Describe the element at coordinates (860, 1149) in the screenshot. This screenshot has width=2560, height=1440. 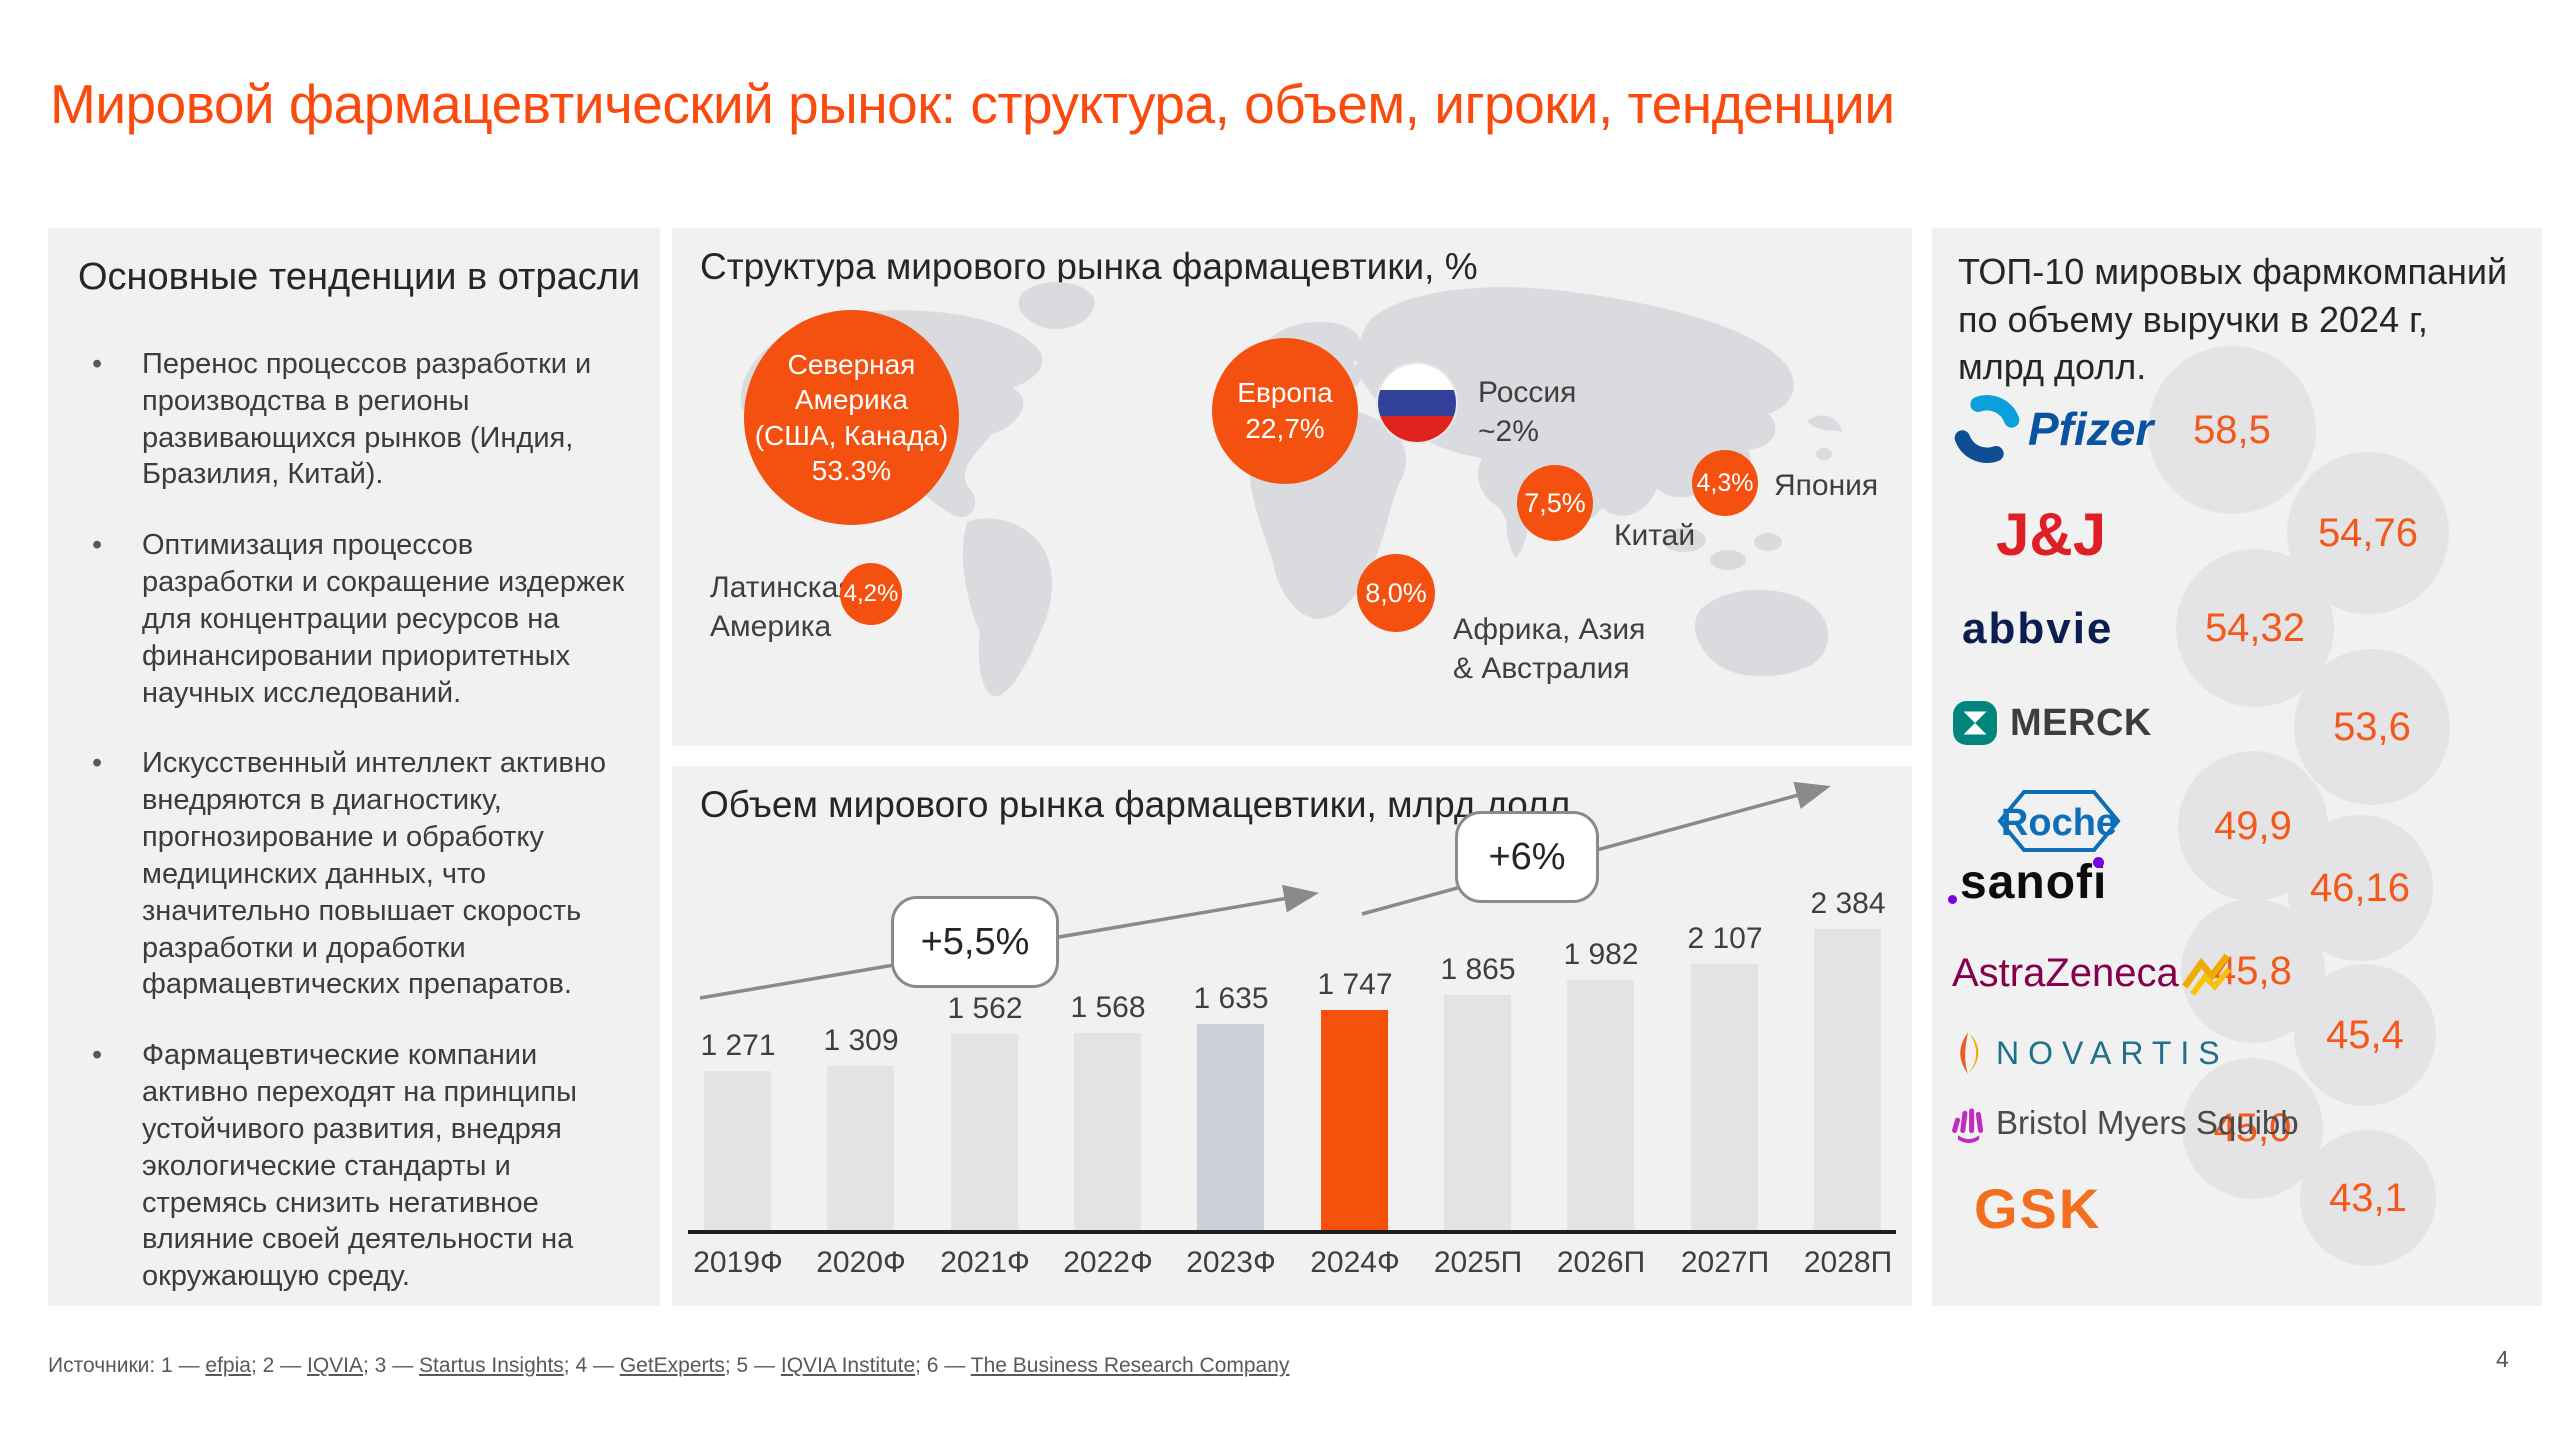
I see `bar-2020` at that location.